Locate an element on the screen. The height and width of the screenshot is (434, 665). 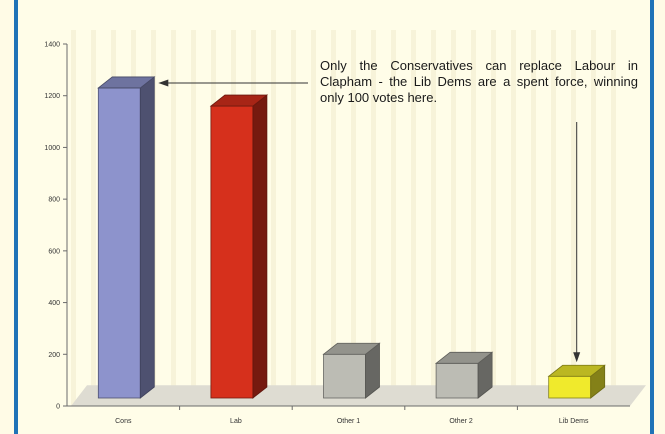
frame-border-left is located at coordinates (16, 217).